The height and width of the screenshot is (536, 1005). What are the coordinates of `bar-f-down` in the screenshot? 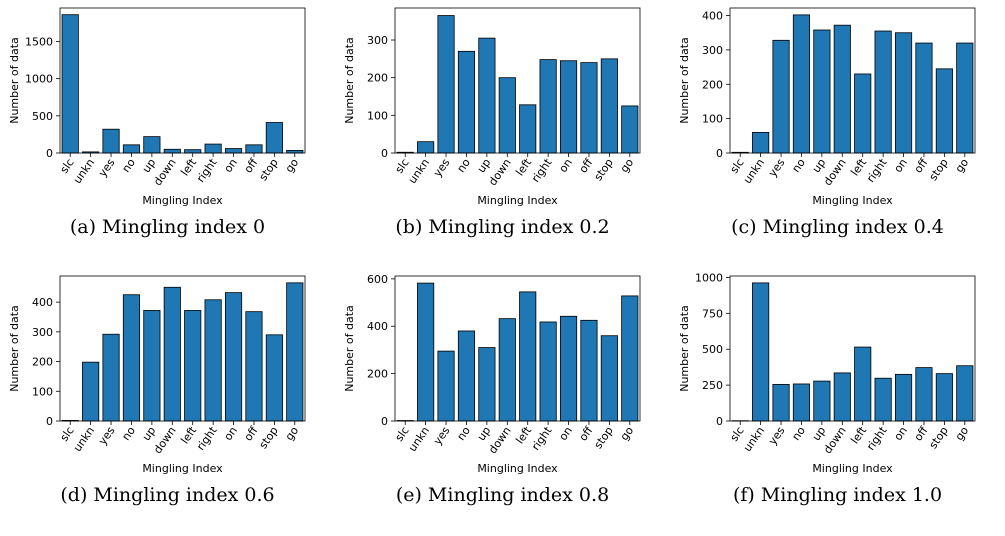 It's located at (842, 397).